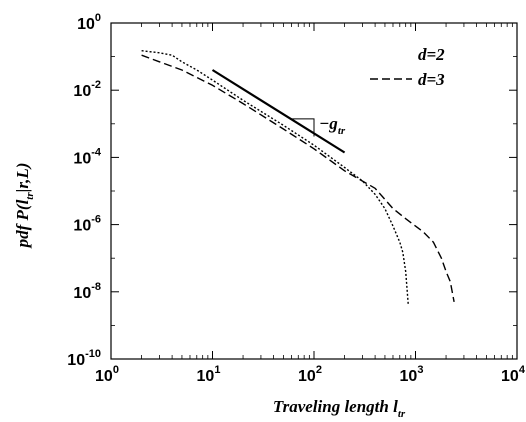 This screenshot has width=526, height=422. I want to click on y-tick-label-5: 10⁻¹⁰, so click(84, 358).